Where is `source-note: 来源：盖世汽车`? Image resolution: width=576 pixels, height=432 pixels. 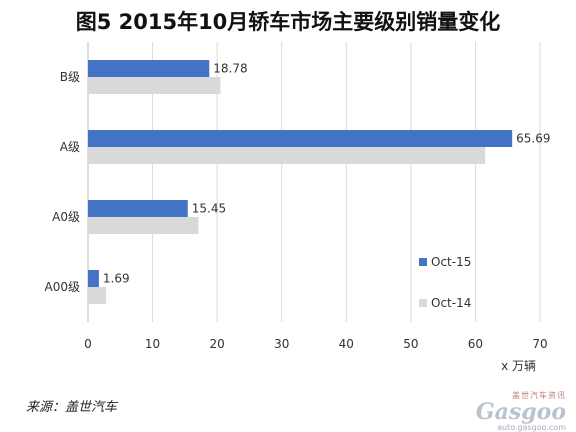
source-note: 来源：盖世汽车 is located at coordinates (72, 407).